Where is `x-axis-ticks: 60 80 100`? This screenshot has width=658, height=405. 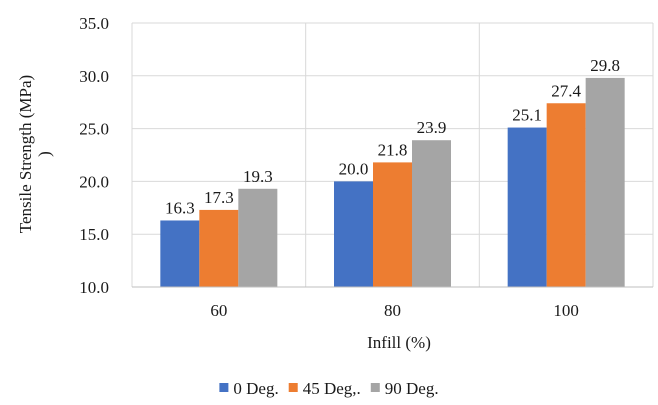 x-axis-ticks: 60 80 100 is located at coordinates (394, 310).